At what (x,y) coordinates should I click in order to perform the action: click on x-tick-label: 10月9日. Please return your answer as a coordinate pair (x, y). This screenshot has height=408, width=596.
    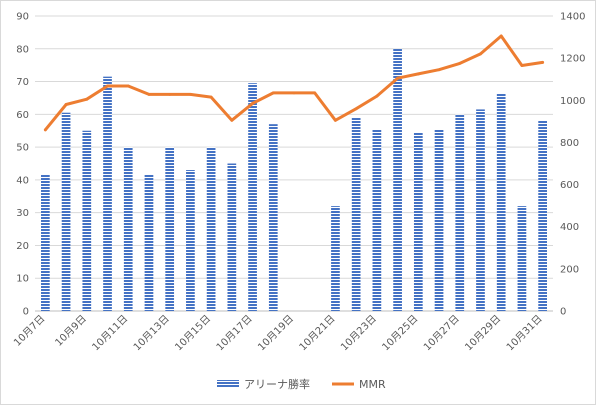
    Looking at the image, I should click on (71, 331).